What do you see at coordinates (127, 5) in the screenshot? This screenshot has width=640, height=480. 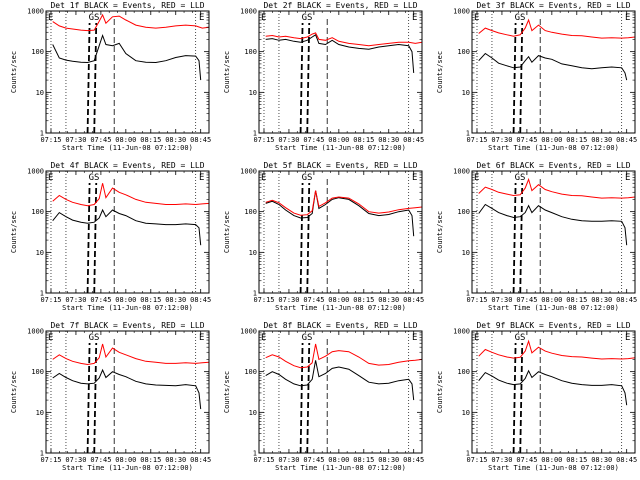 I see `chart-title: Det 1f BLACK = Events, RED = LLD` at bounding box center [127, 5].